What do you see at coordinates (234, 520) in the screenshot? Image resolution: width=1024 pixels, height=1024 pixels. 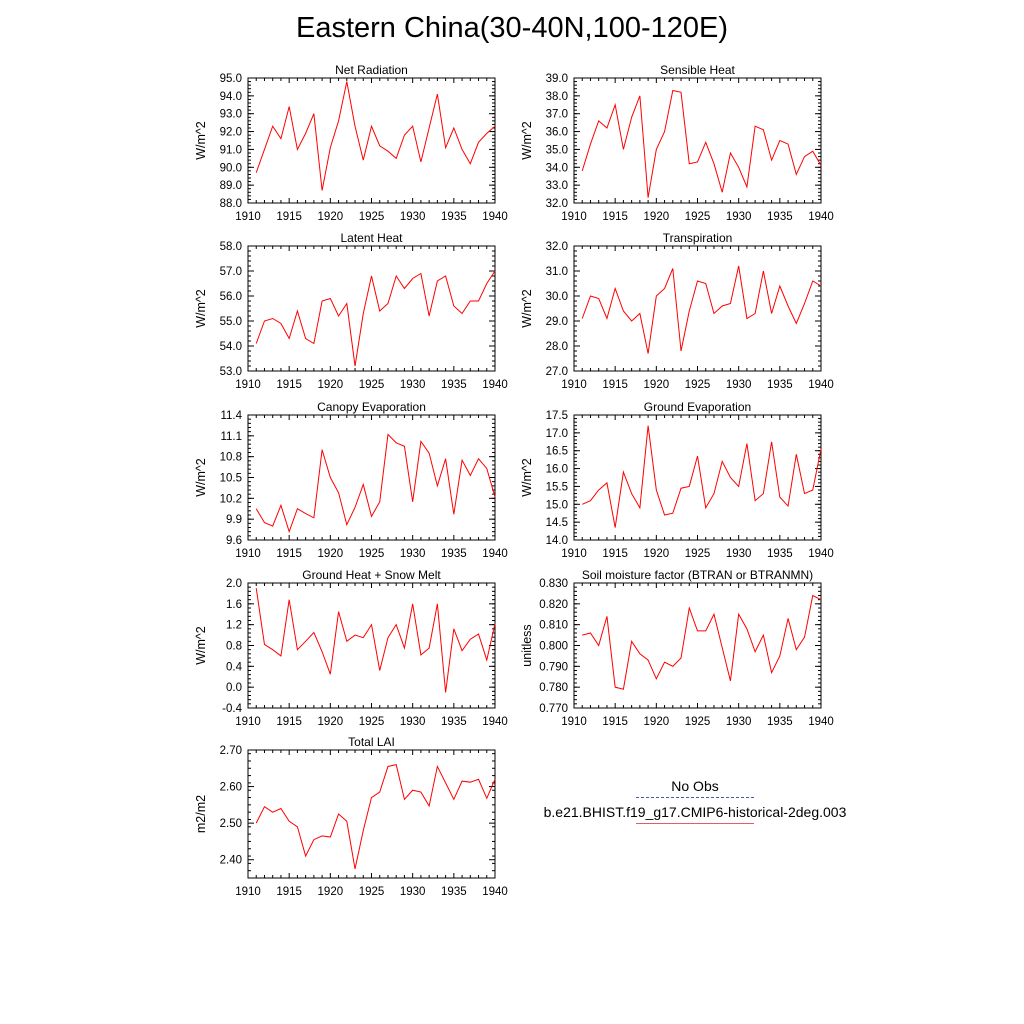 I see `y-tick-label: 9.9` at bounding box center [234, 520].